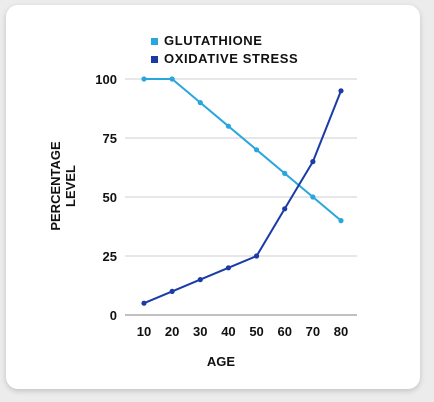  I want to click on legend-swatch-glutathione, so click(154, 41).